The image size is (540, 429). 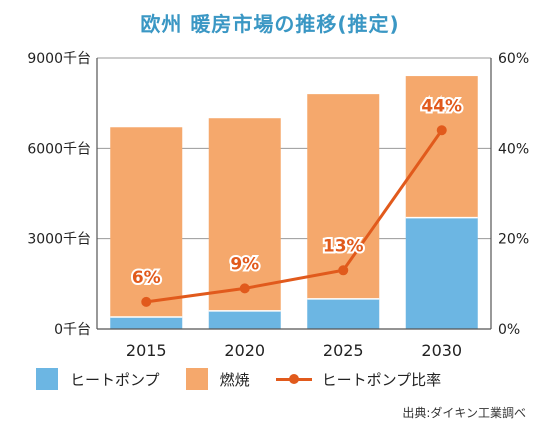 I want to click on x-axis-tick-label: 2030, so click(x=441, y=350).